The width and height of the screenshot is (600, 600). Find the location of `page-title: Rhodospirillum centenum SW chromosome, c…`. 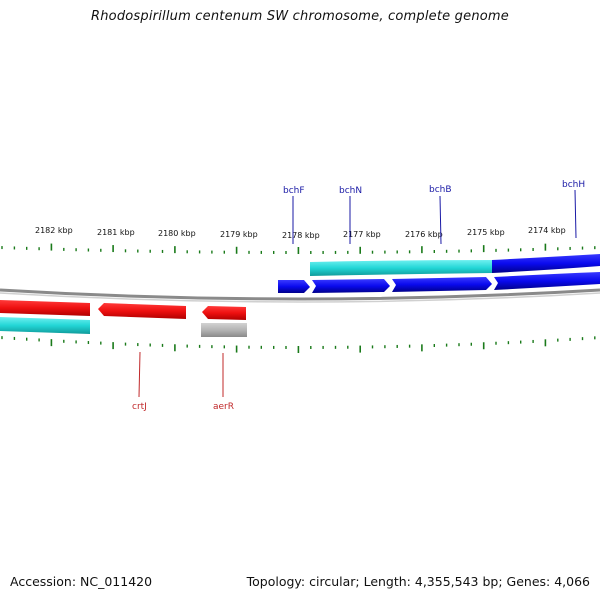

page-title: Rhodospirillum centenum SW chromosome, c… is located at coordinates (300, 16).